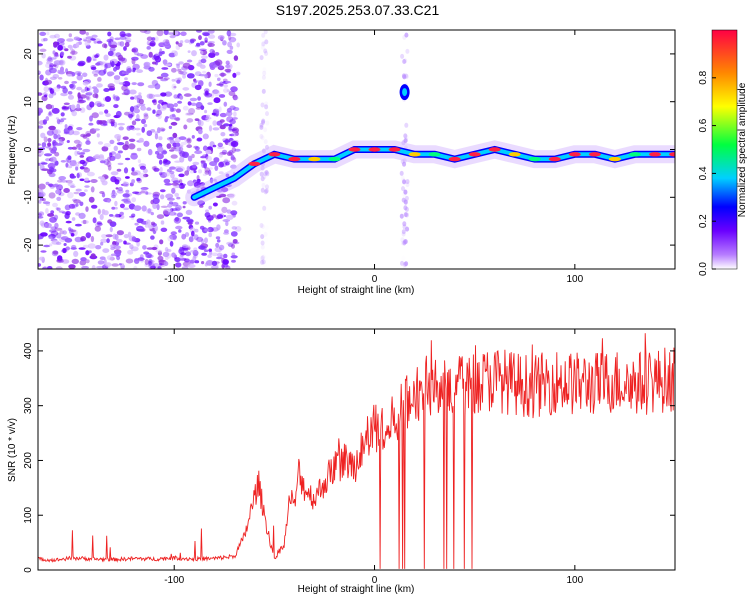 The width and height of the screenshot is (750, 600). Describe the element at coordinates (703, 269) in the screenshot. I see `colorbar-tick-label: 0.0` at that location.